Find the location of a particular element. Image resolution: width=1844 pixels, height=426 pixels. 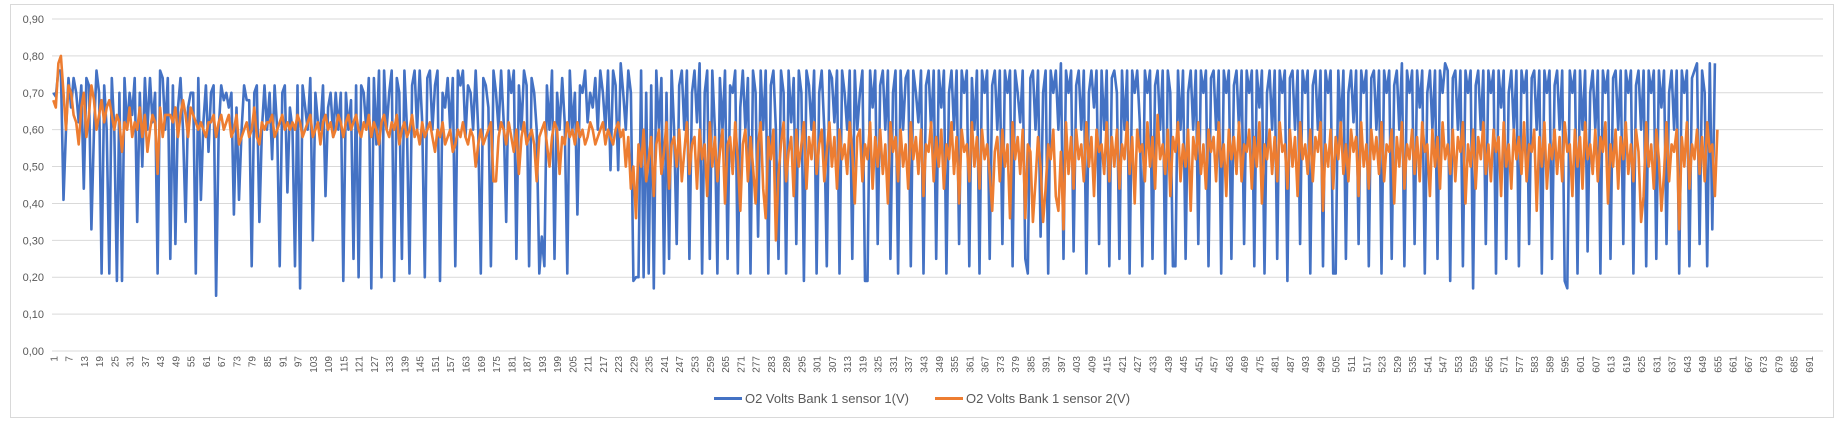

legend-label-sensor-1: O2 Volts Bank 1 sensor 1(V) is located at coordinates (826, 398).